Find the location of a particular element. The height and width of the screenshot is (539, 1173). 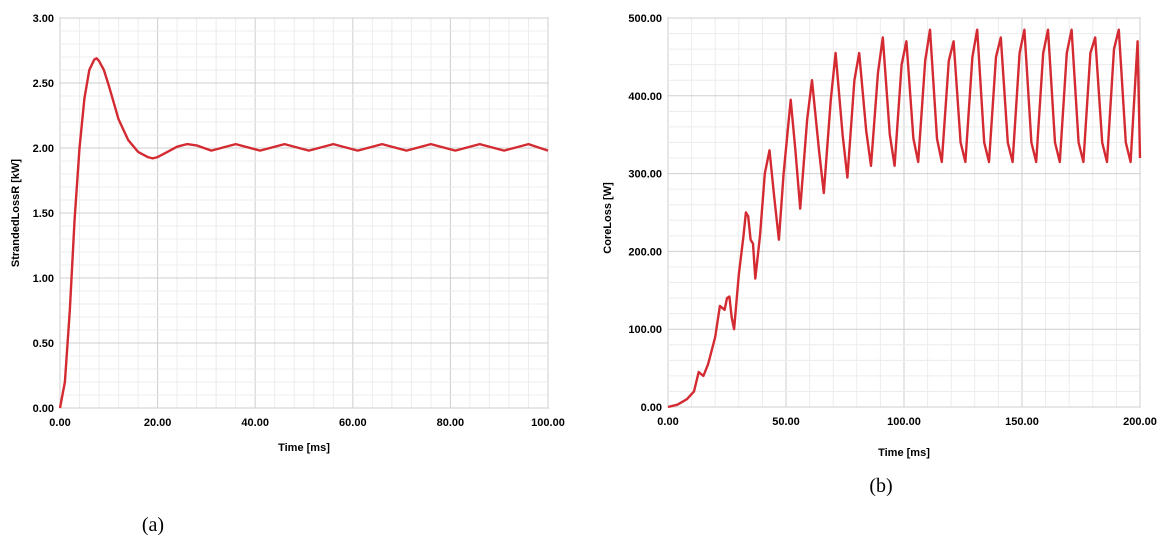

chart-a-x-tick-label: 40.00 is located at coordinates (255, 423).